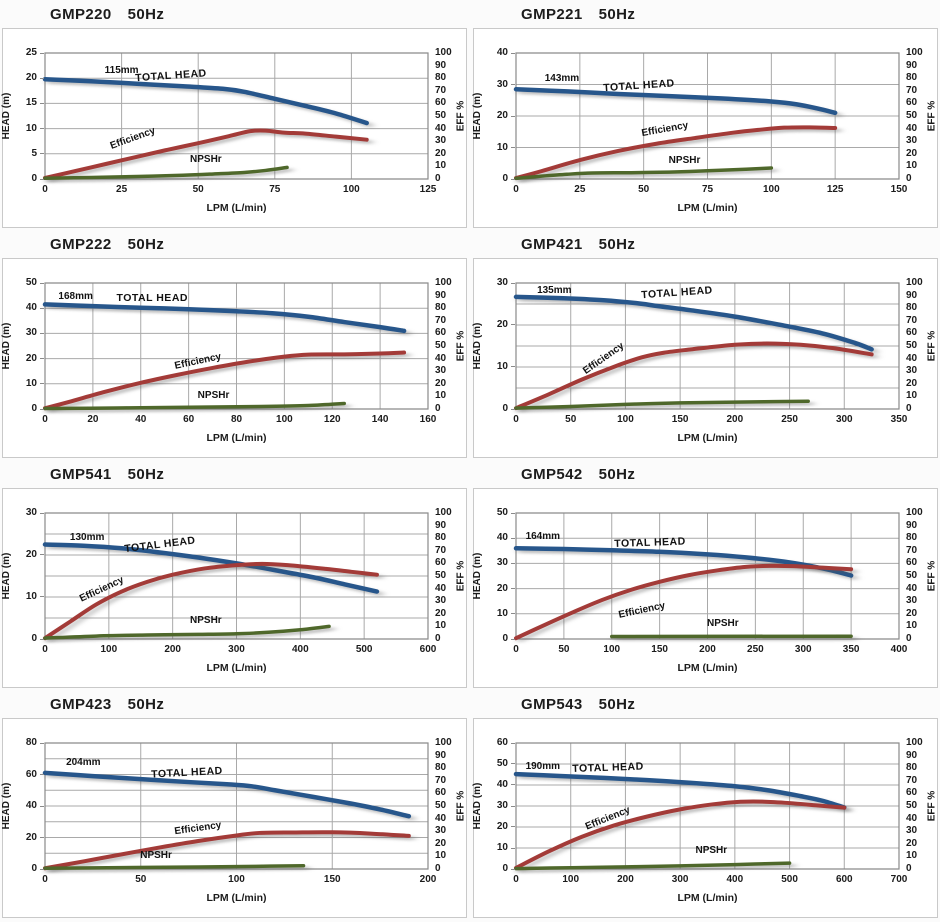  I want to click on y-tick-right: 100, so click(914, 52).